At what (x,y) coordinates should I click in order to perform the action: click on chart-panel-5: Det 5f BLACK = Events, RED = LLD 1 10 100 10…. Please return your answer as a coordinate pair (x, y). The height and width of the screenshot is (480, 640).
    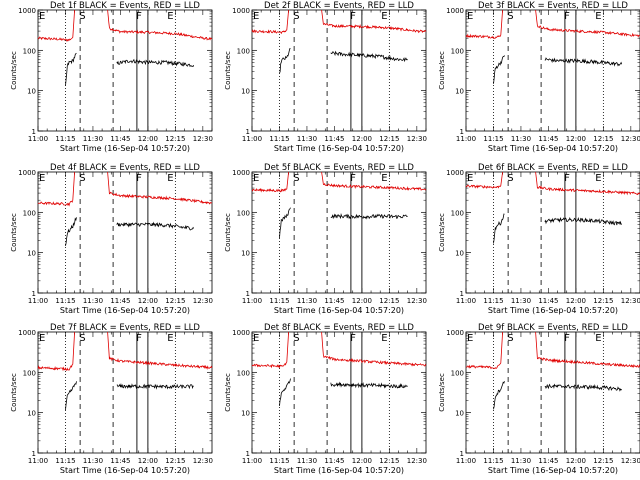
    Looking at the image, I should click on (325, 239).